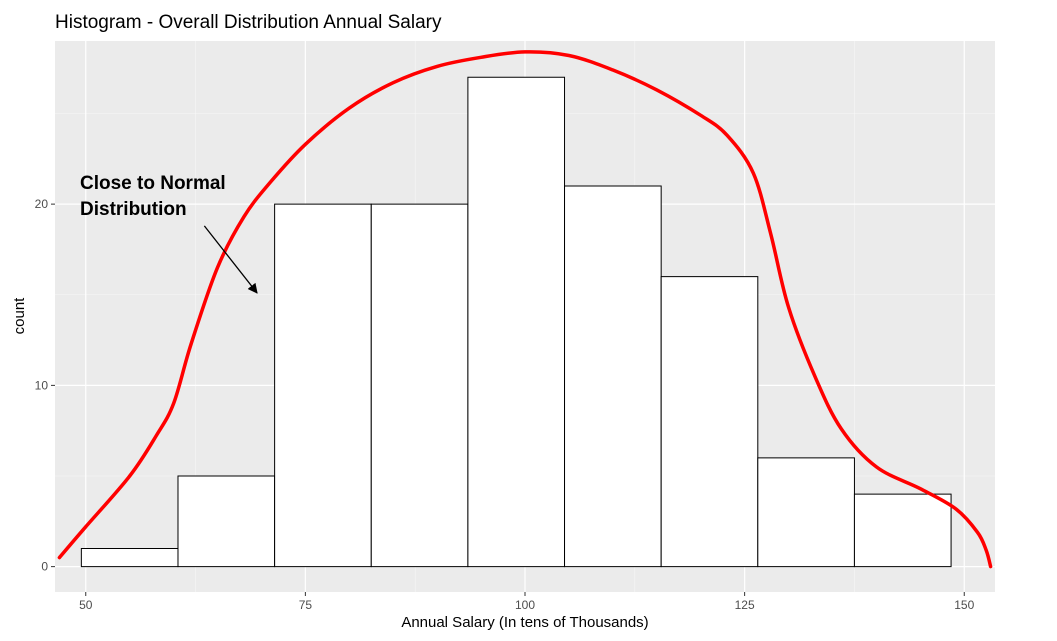 The image size is (1057, 641). Describe the element at coordinates (306, 605) in the screenshot. I see `x-tick-label: 75` at that location.